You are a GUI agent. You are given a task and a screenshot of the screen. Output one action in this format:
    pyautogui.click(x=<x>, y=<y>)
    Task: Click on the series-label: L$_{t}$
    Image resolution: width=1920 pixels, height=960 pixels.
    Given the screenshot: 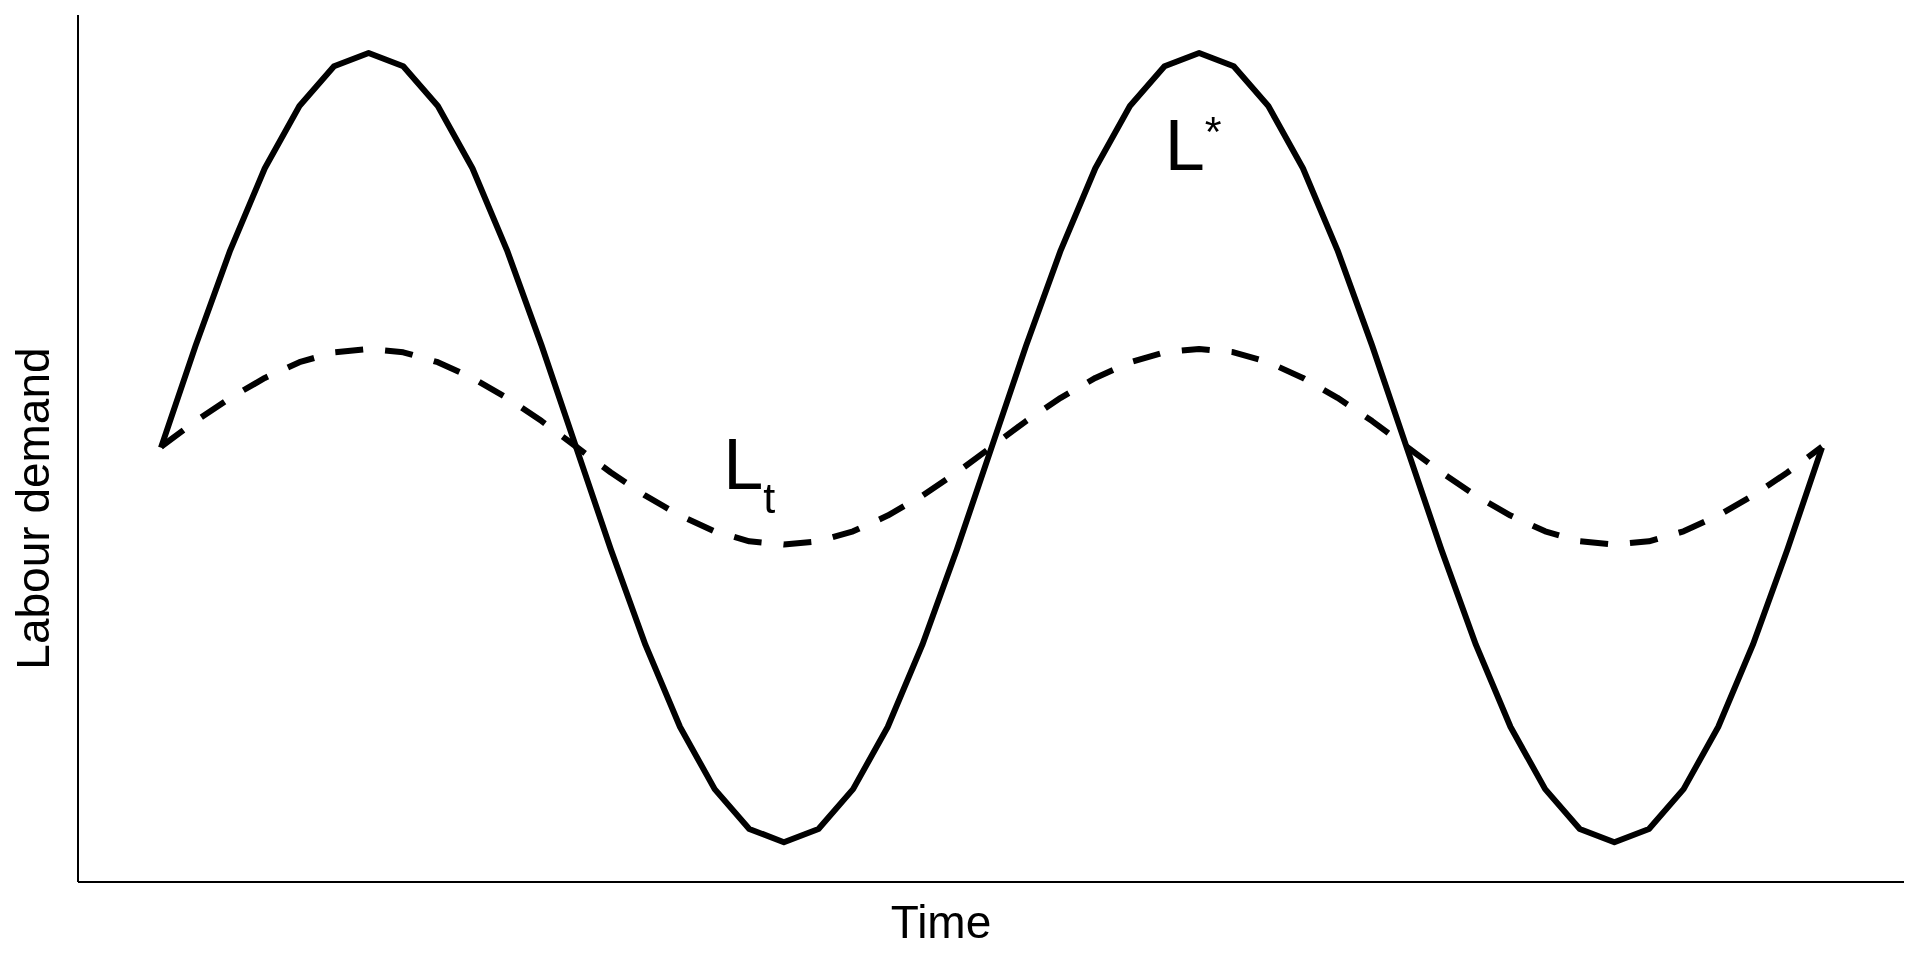 What is the action you would take?
    pyautogui.click(x=749, y=473)
    